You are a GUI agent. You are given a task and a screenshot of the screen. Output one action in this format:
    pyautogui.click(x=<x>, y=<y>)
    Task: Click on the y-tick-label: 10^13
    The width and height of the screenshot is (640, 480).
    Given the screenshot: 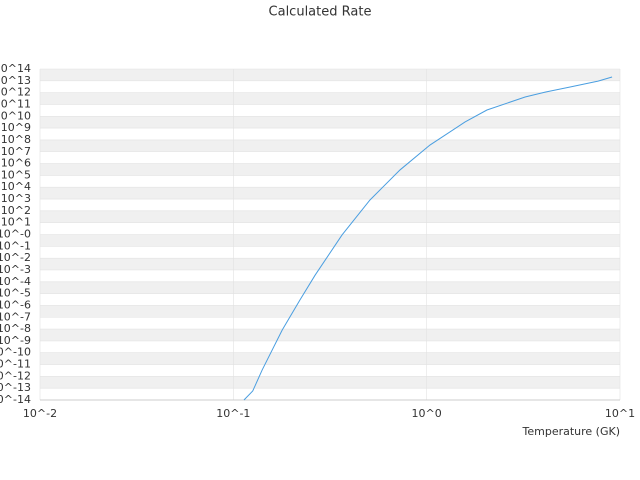 What is the action you would take?
    pyautogui.click(x=15, y=80)
    